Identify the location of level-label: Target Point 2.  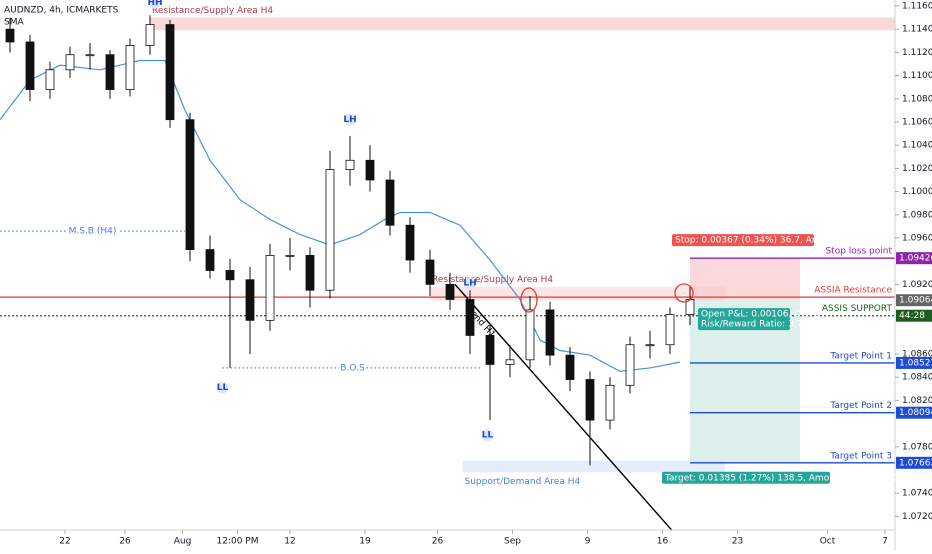
(860, 406).